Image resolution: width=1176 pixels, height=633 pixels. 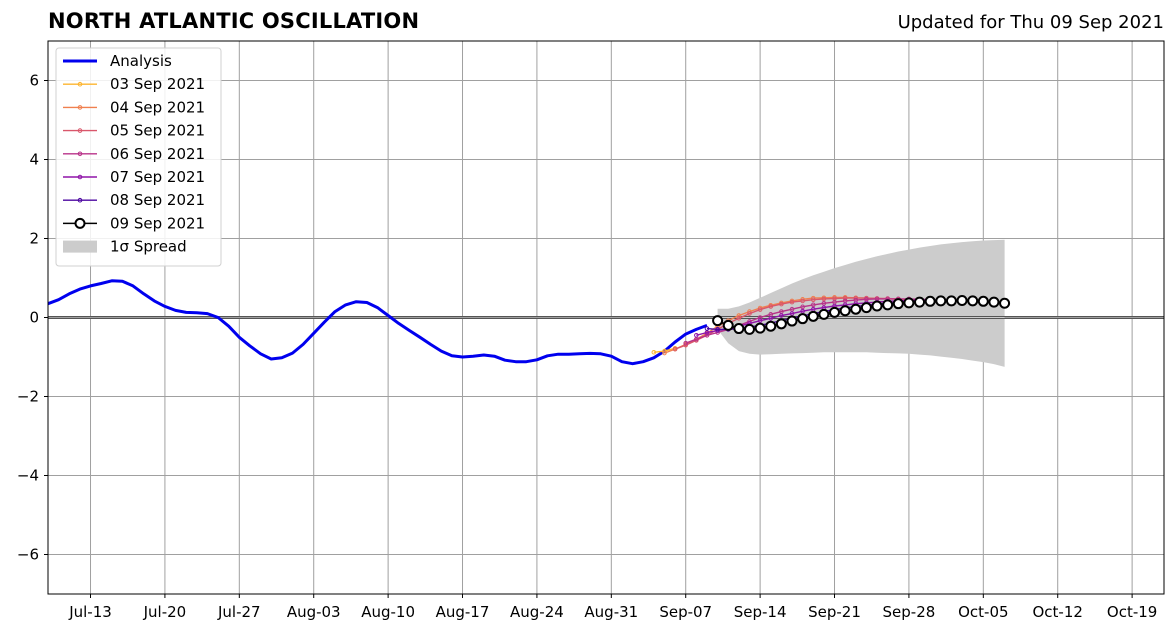 I want to click on x-tick-label: Aug-24, so click(x=537, y=612).